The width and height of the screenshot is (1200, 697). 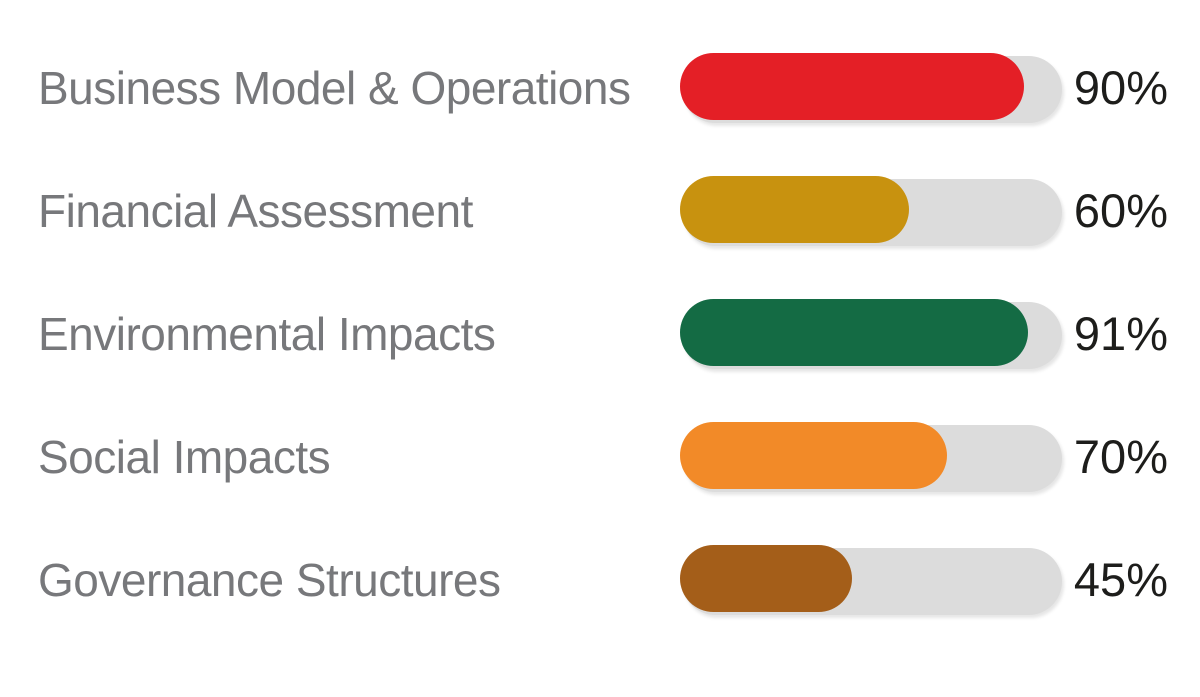 What do you see at coordinates (184, 456) in the screenshot?
I see `row-label: Social Impacts` at bounding box center [184, 456].